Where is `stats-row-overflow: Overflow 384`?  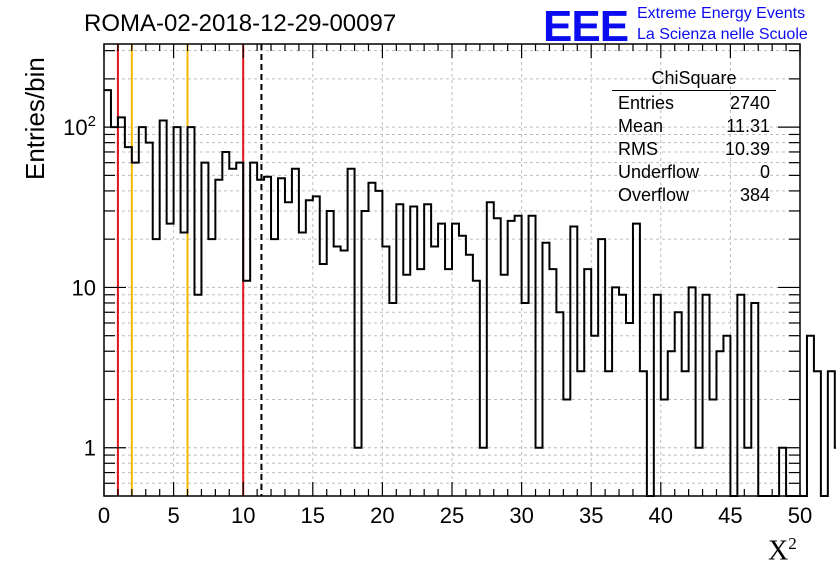 stats-row-overflow: Overflow 384 is located at coordinates (694, 195).